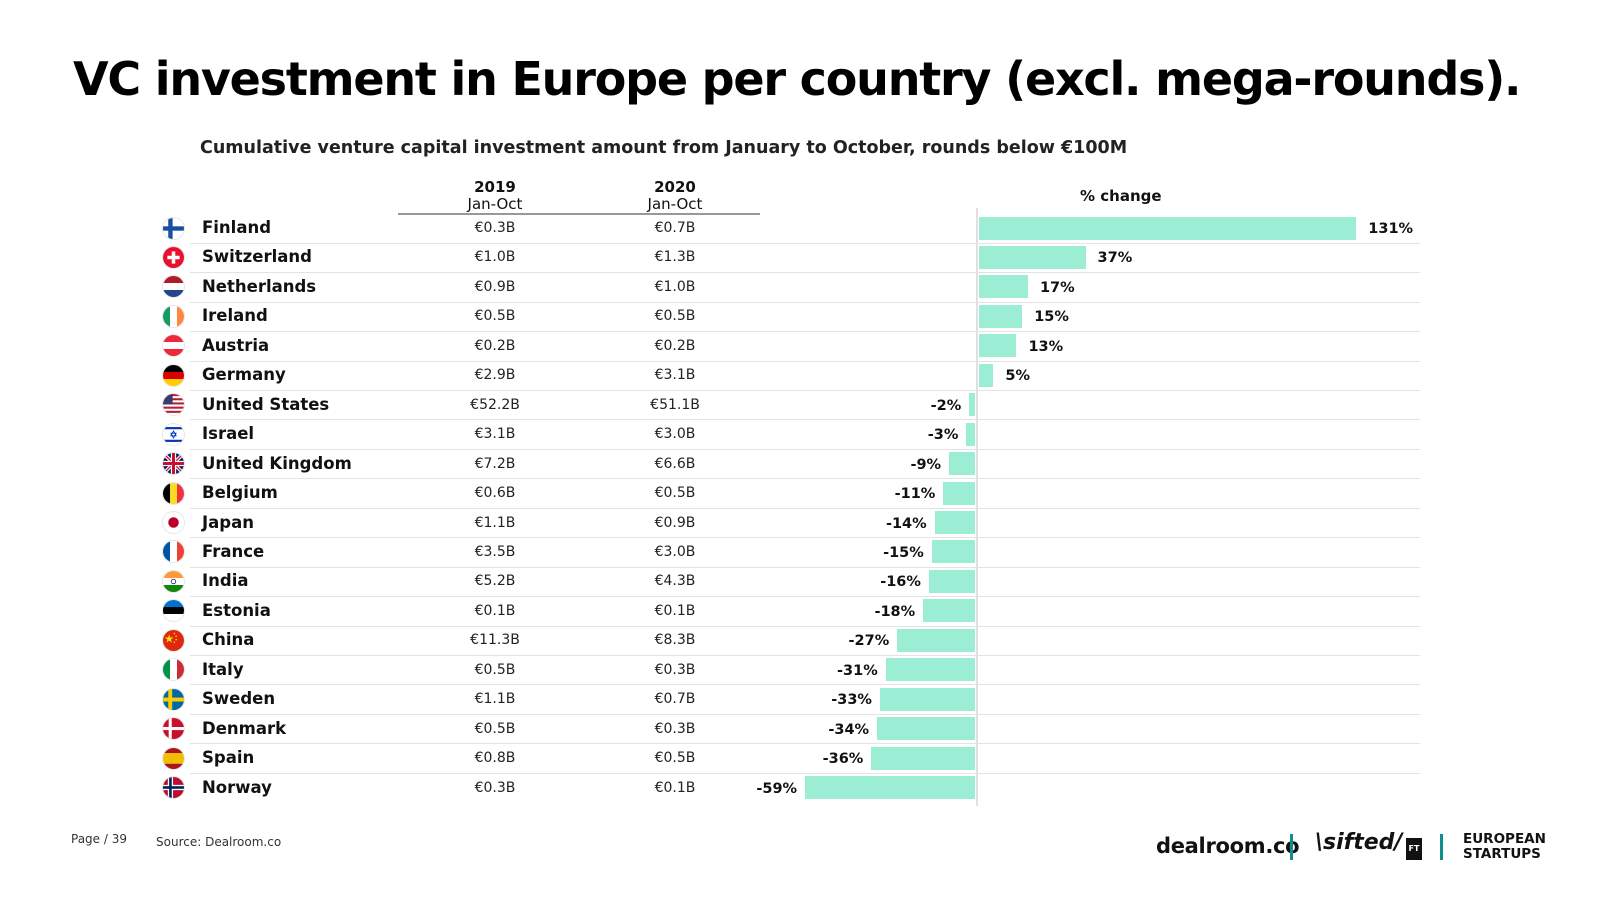 This screenshot has width=1600, height=900. I want to click on value-2020-italy: €0.3B, so click(675, 669).